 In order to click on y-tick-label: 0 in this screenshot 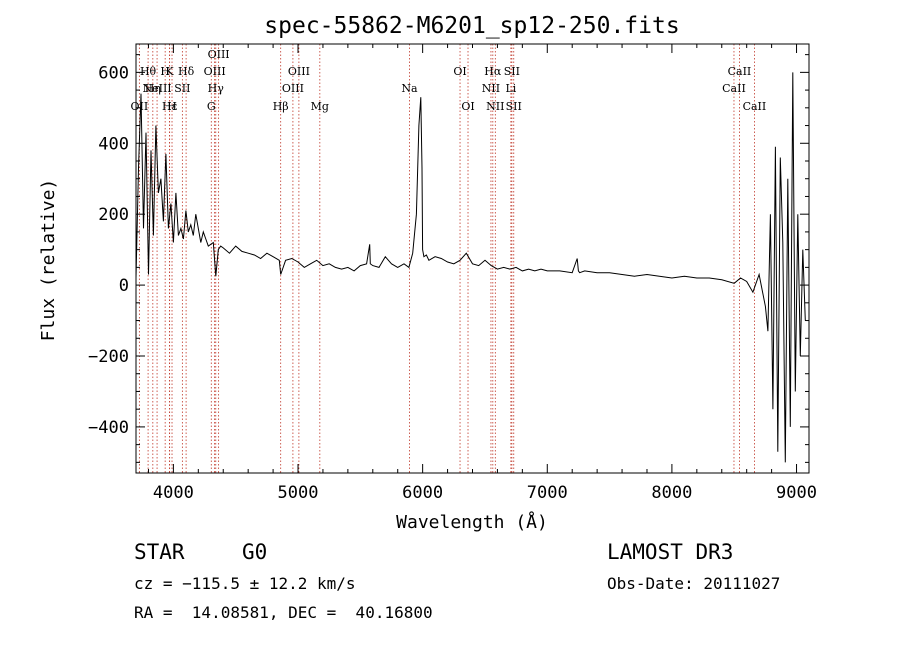, I will do `click(124, 286)`.